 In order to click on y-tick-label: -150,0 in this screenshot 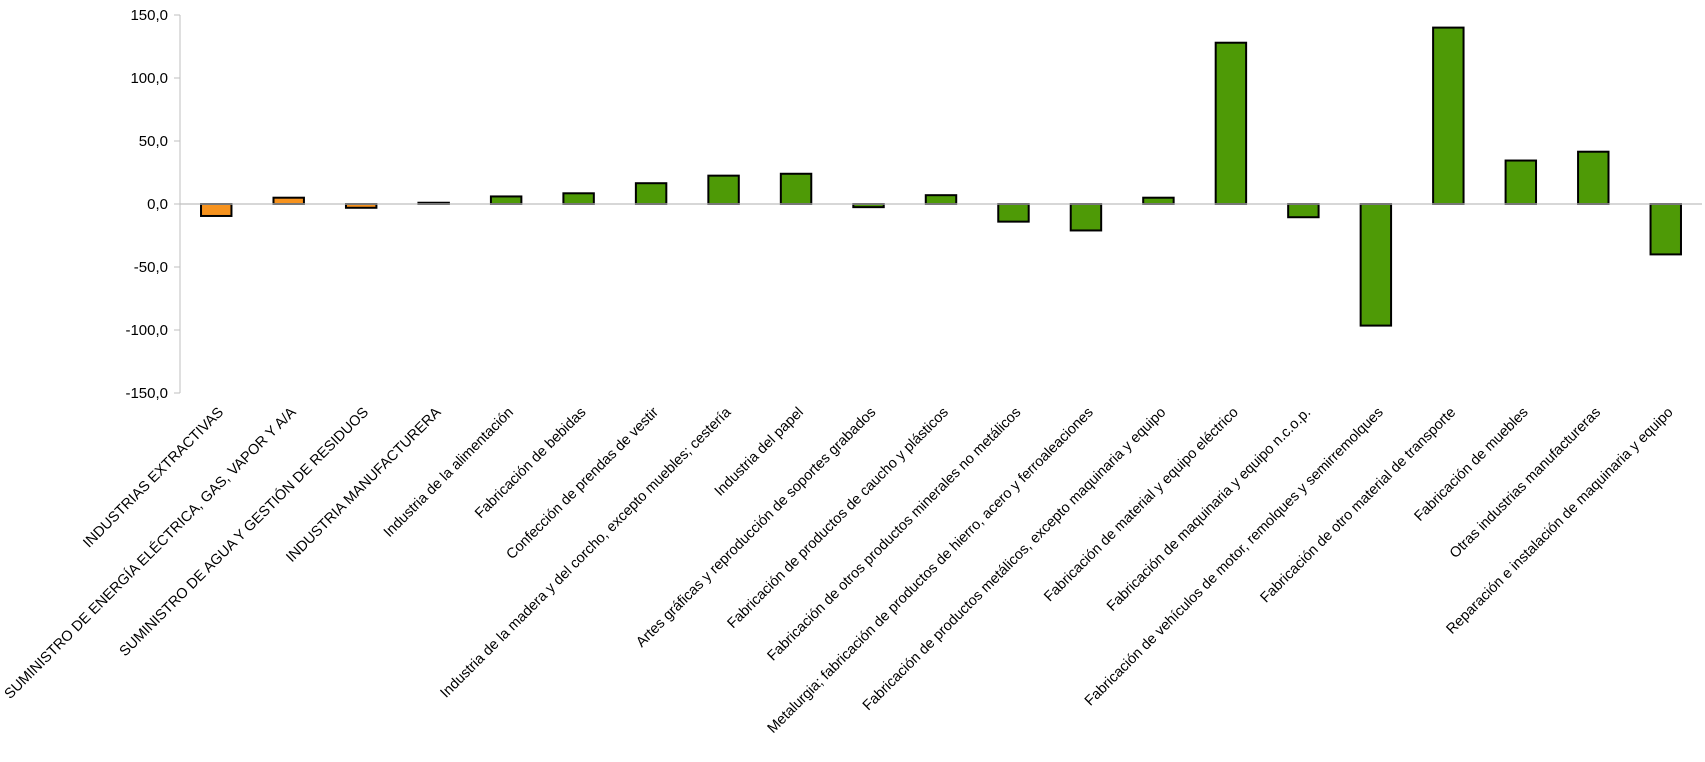, I will do `click(146, 393)`.